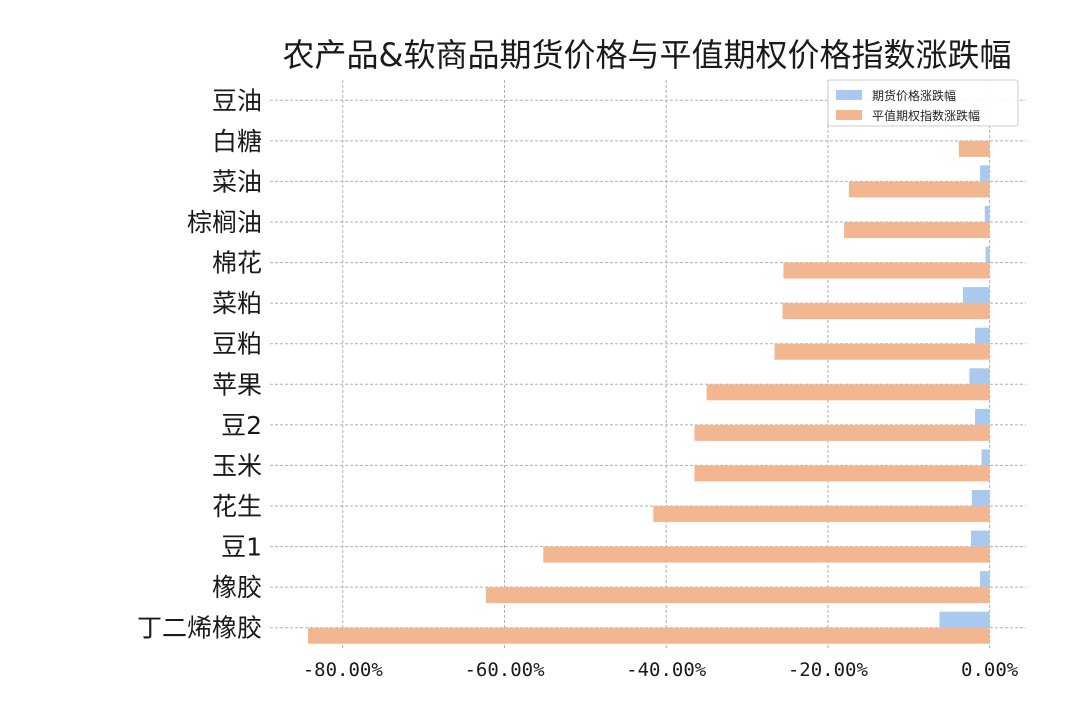 The image size is (1080, 720). I want to click on legend-label: 平值期权指数涨跌幅, so click(926, 115).